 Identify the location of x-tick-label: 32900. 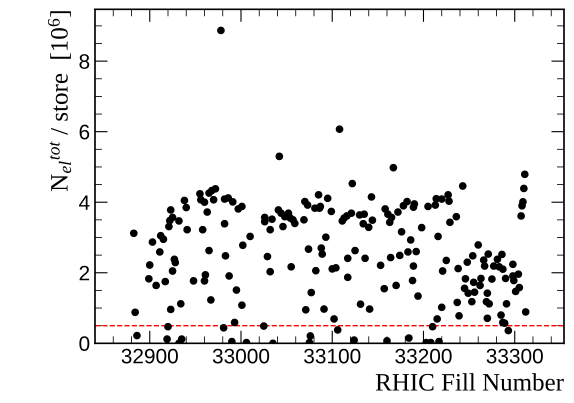
(150, 356).